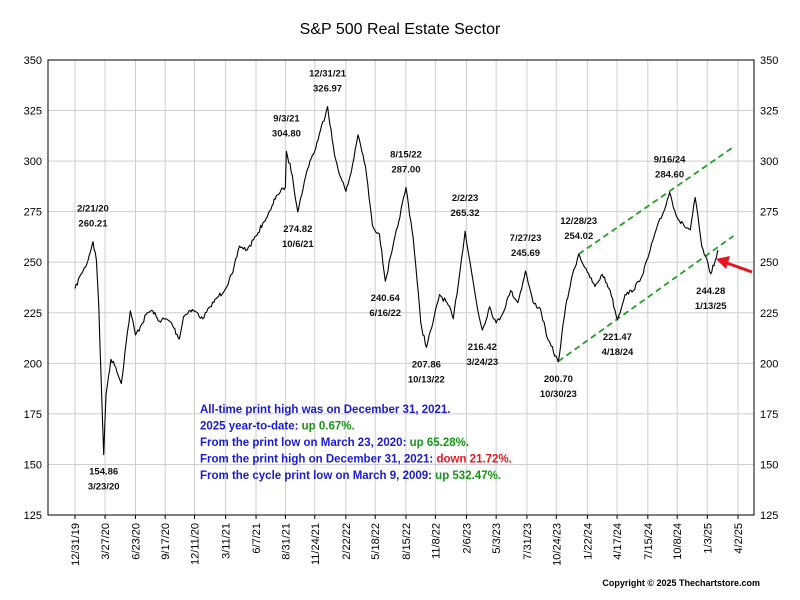  Describe the element at coordinates (769, 314) in the screenshot. I see `y-tick-label-right: 225` at that location.